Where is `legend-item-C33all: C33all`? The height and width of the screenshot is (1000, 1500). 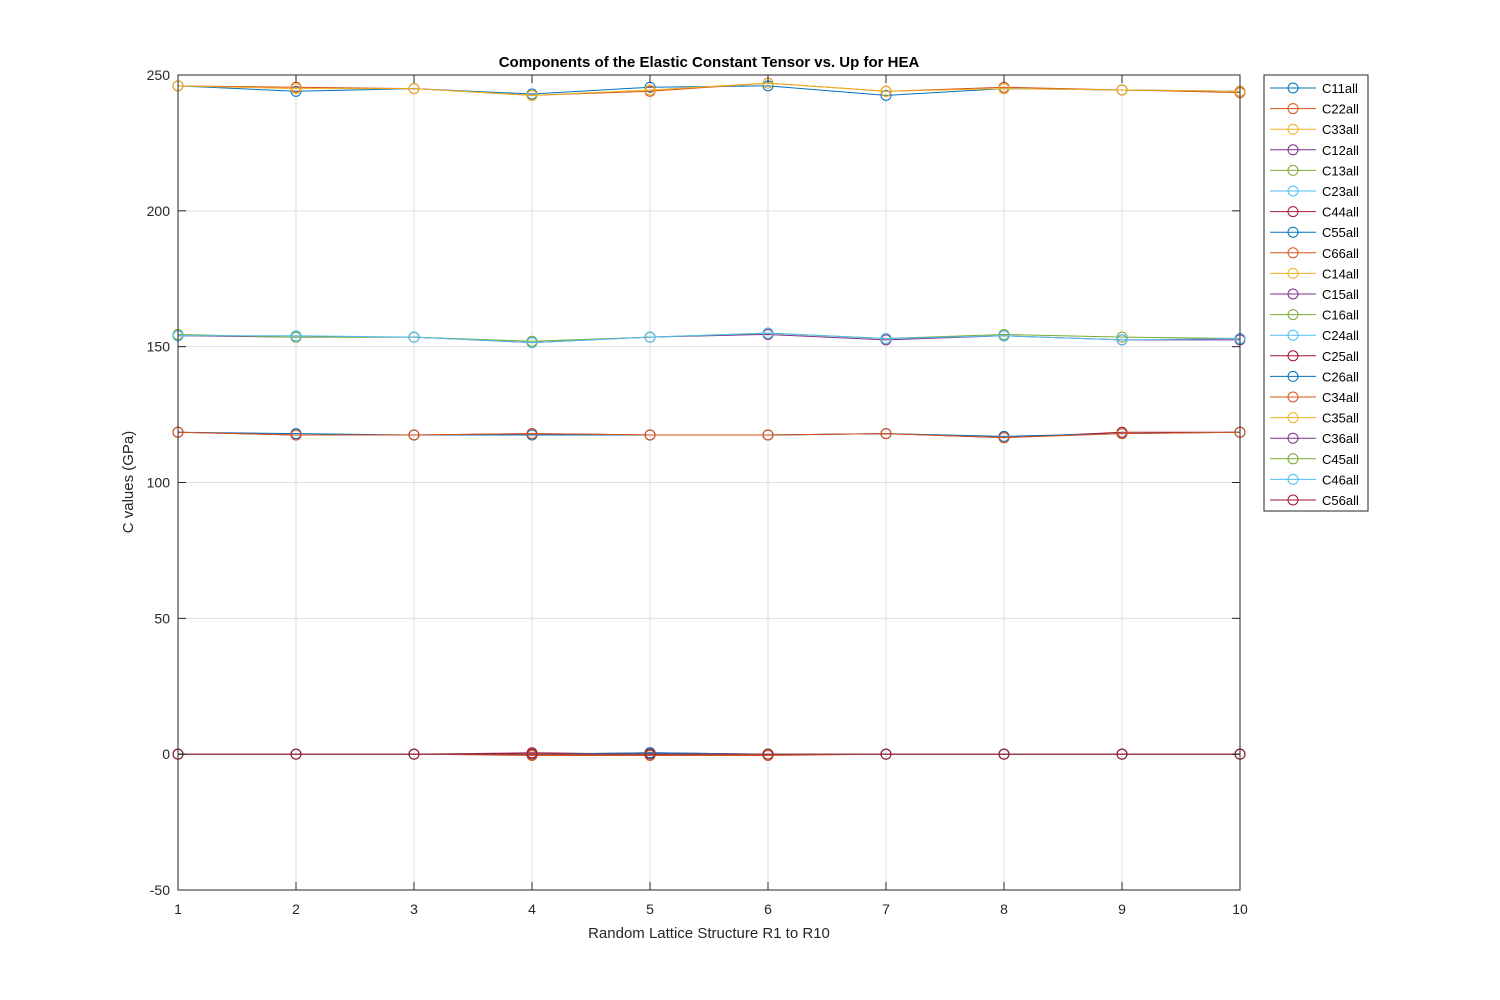
legend-item-C33all: C33all is located at coordinates (1314, 129).